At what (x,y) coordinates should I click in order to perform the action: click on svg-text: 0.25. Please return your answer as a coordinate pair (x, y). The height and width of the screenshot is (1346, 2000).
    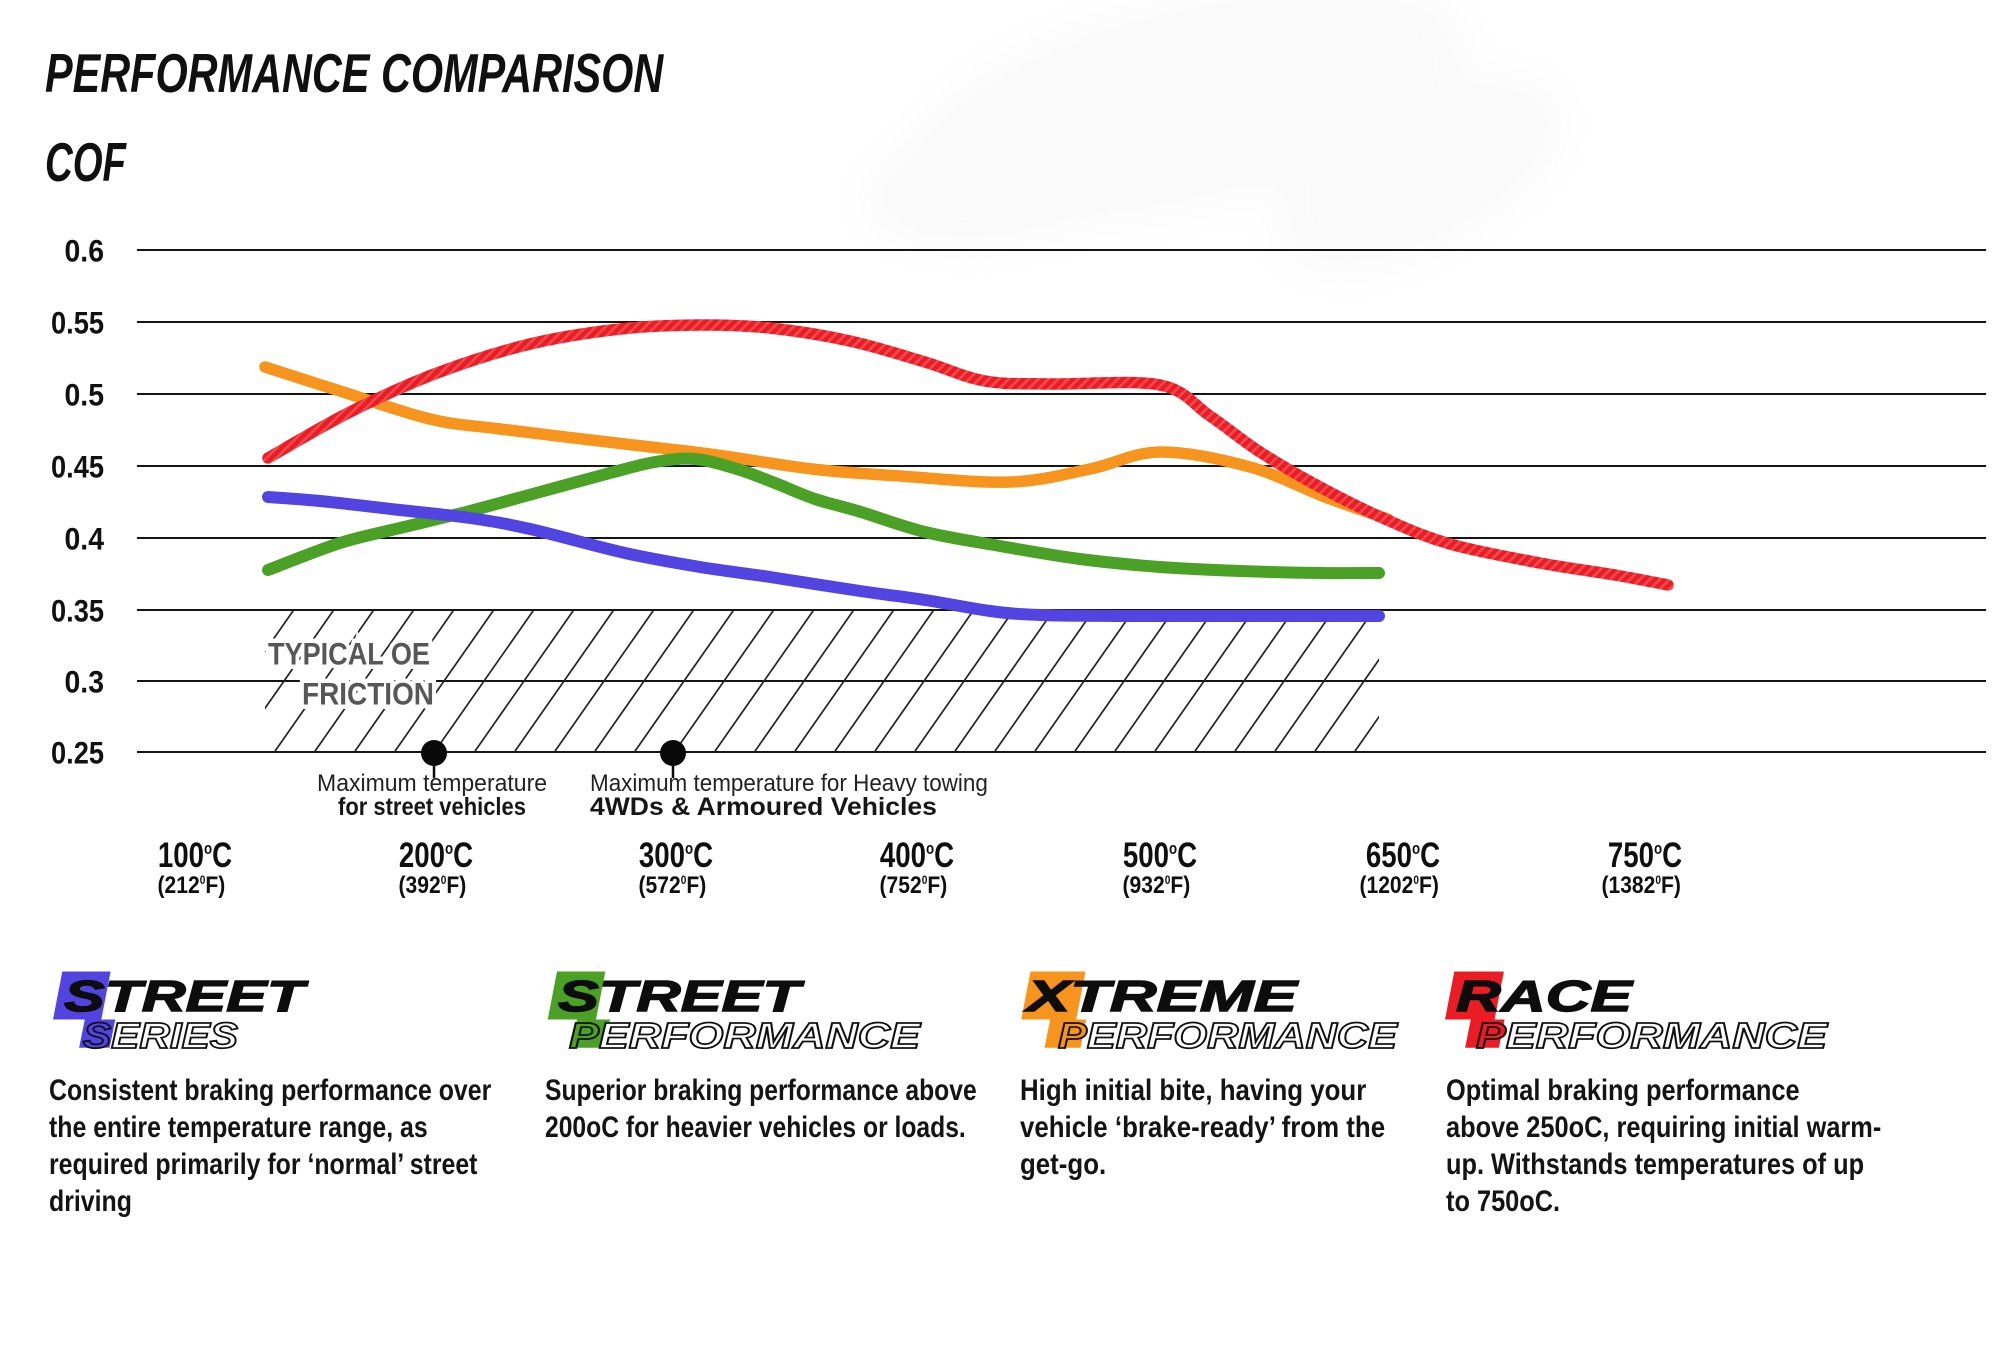
    Looking at the image, I should click on (77, 753).